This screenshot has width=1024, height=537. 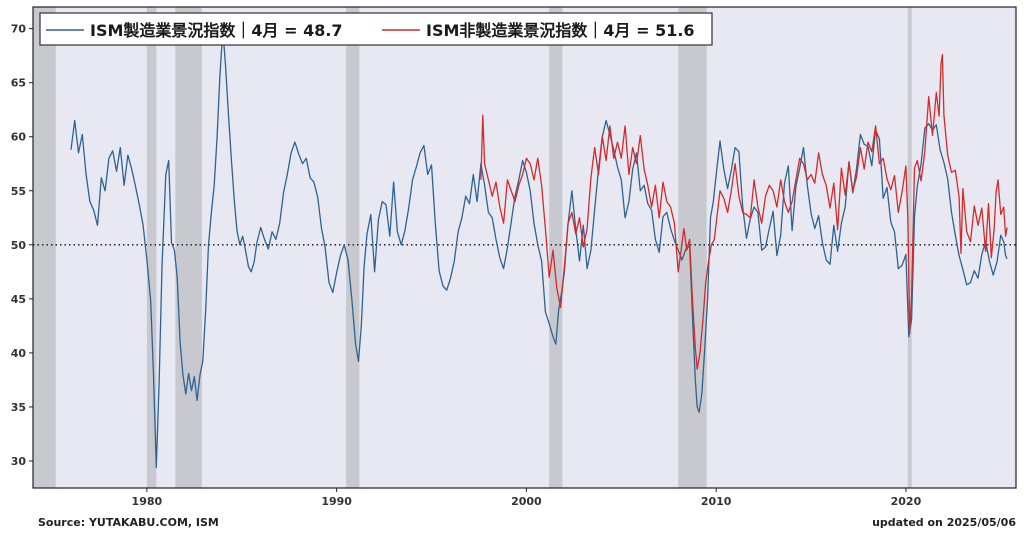 I want to click on y-tick-label: 60, so click(x=19, y=137).